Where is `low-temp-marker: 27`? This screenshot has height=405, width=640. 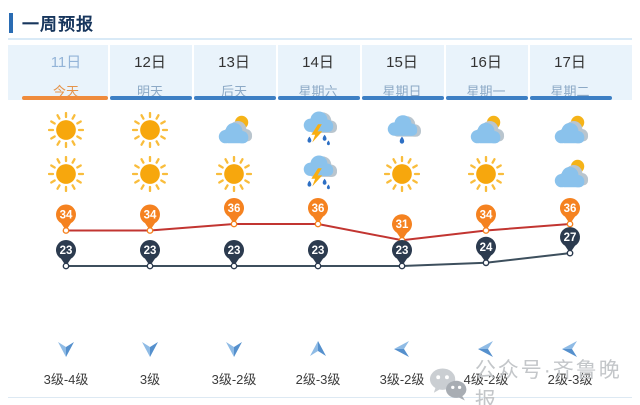
low-temp-marker: 27 is located at coordinates (570, 242).